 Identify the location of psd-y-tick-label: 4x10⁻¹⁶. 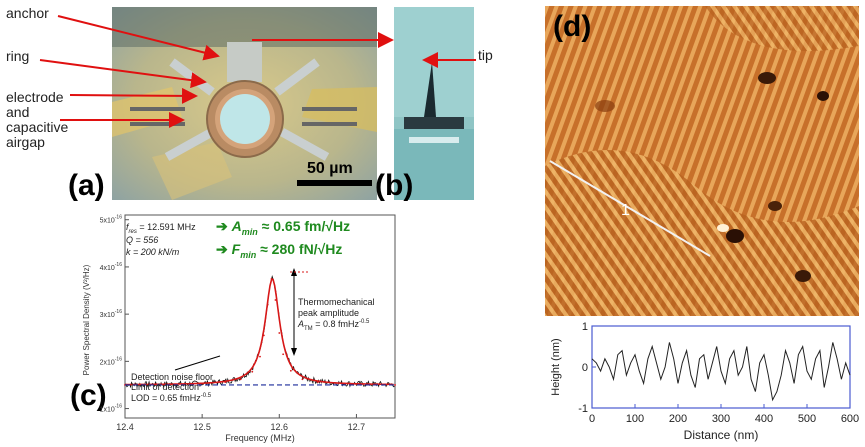
(111, 267).